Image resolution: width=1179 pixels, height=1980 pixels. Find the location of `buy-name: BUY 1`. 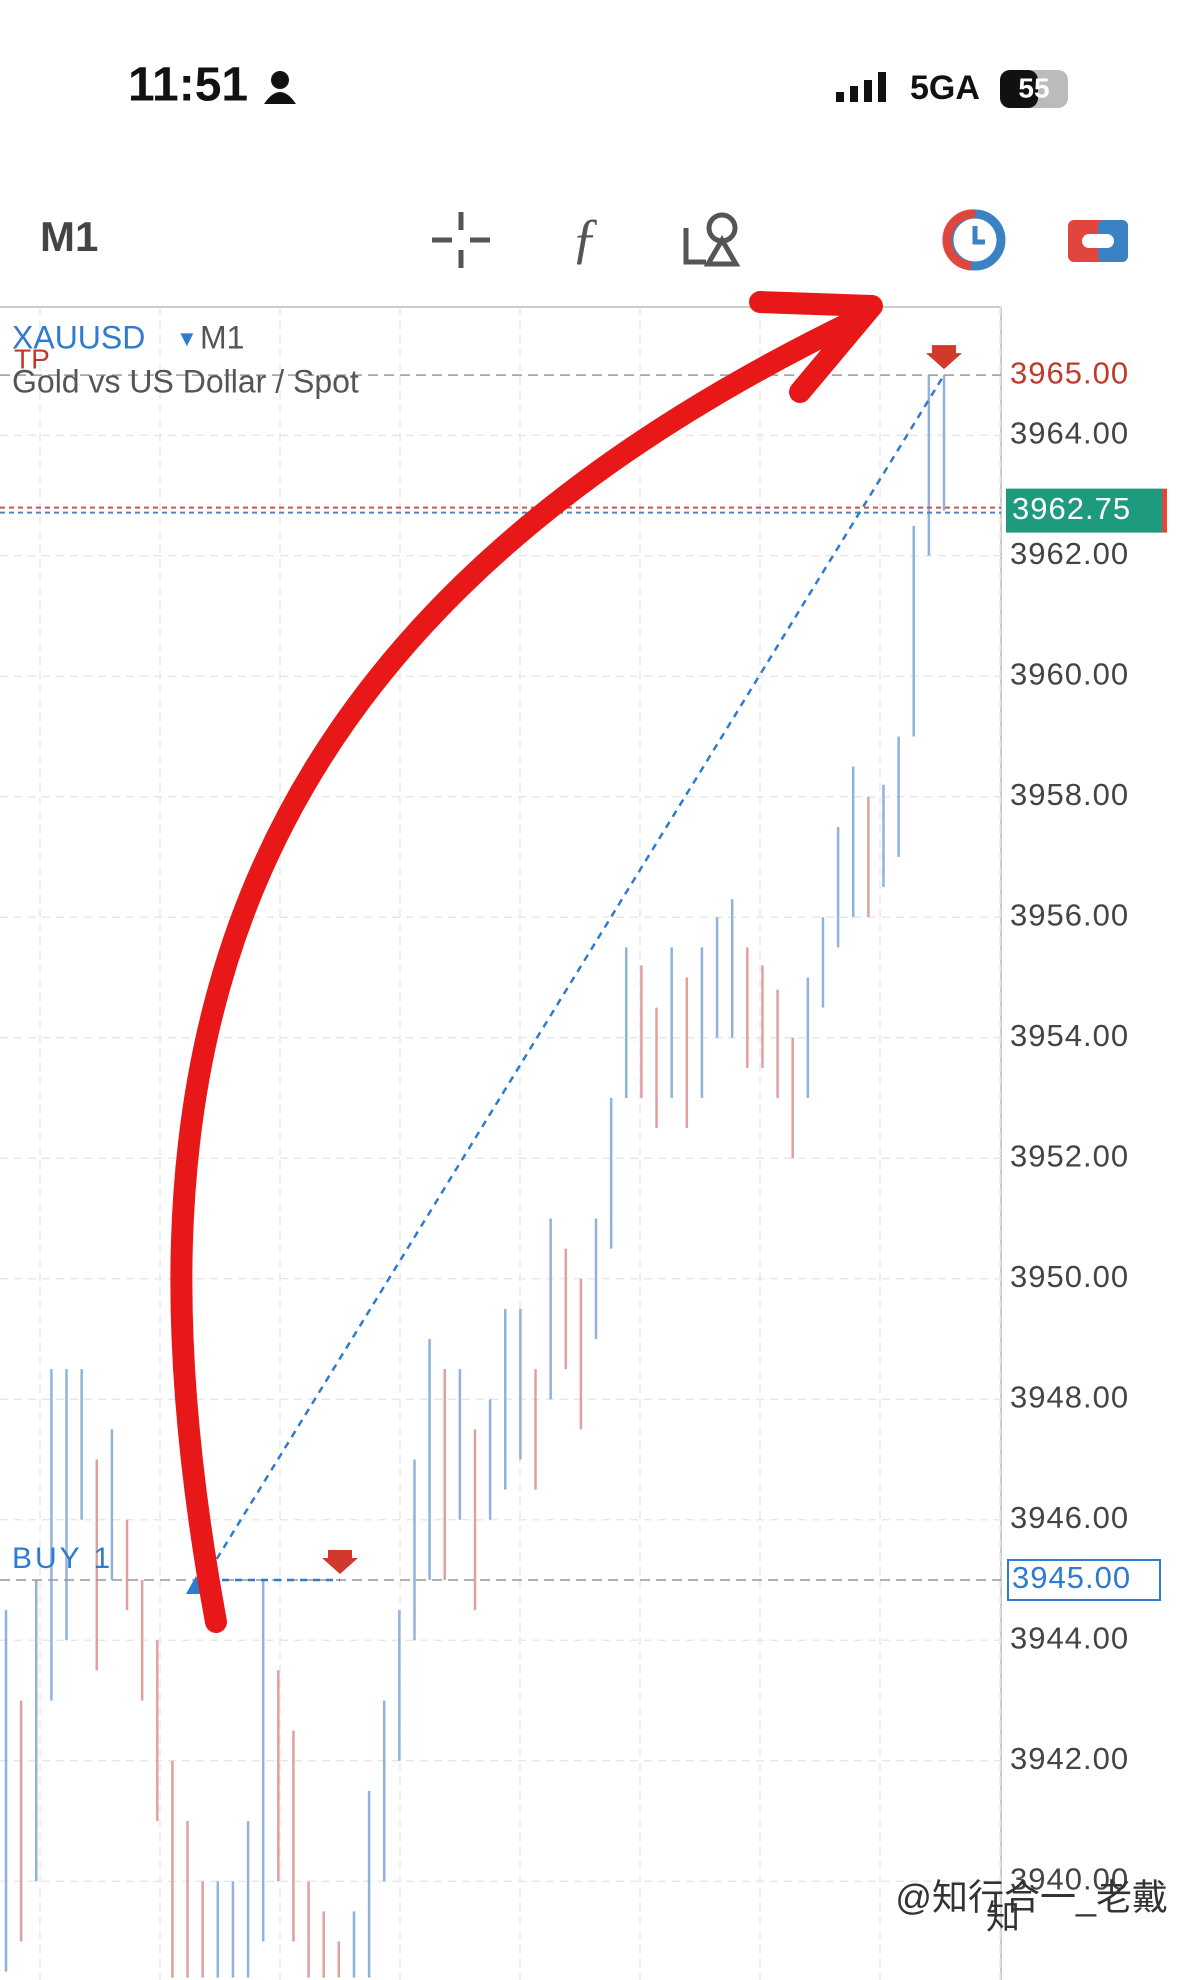

buy-name: BUY 1 is located at coordinates (62, 1558).